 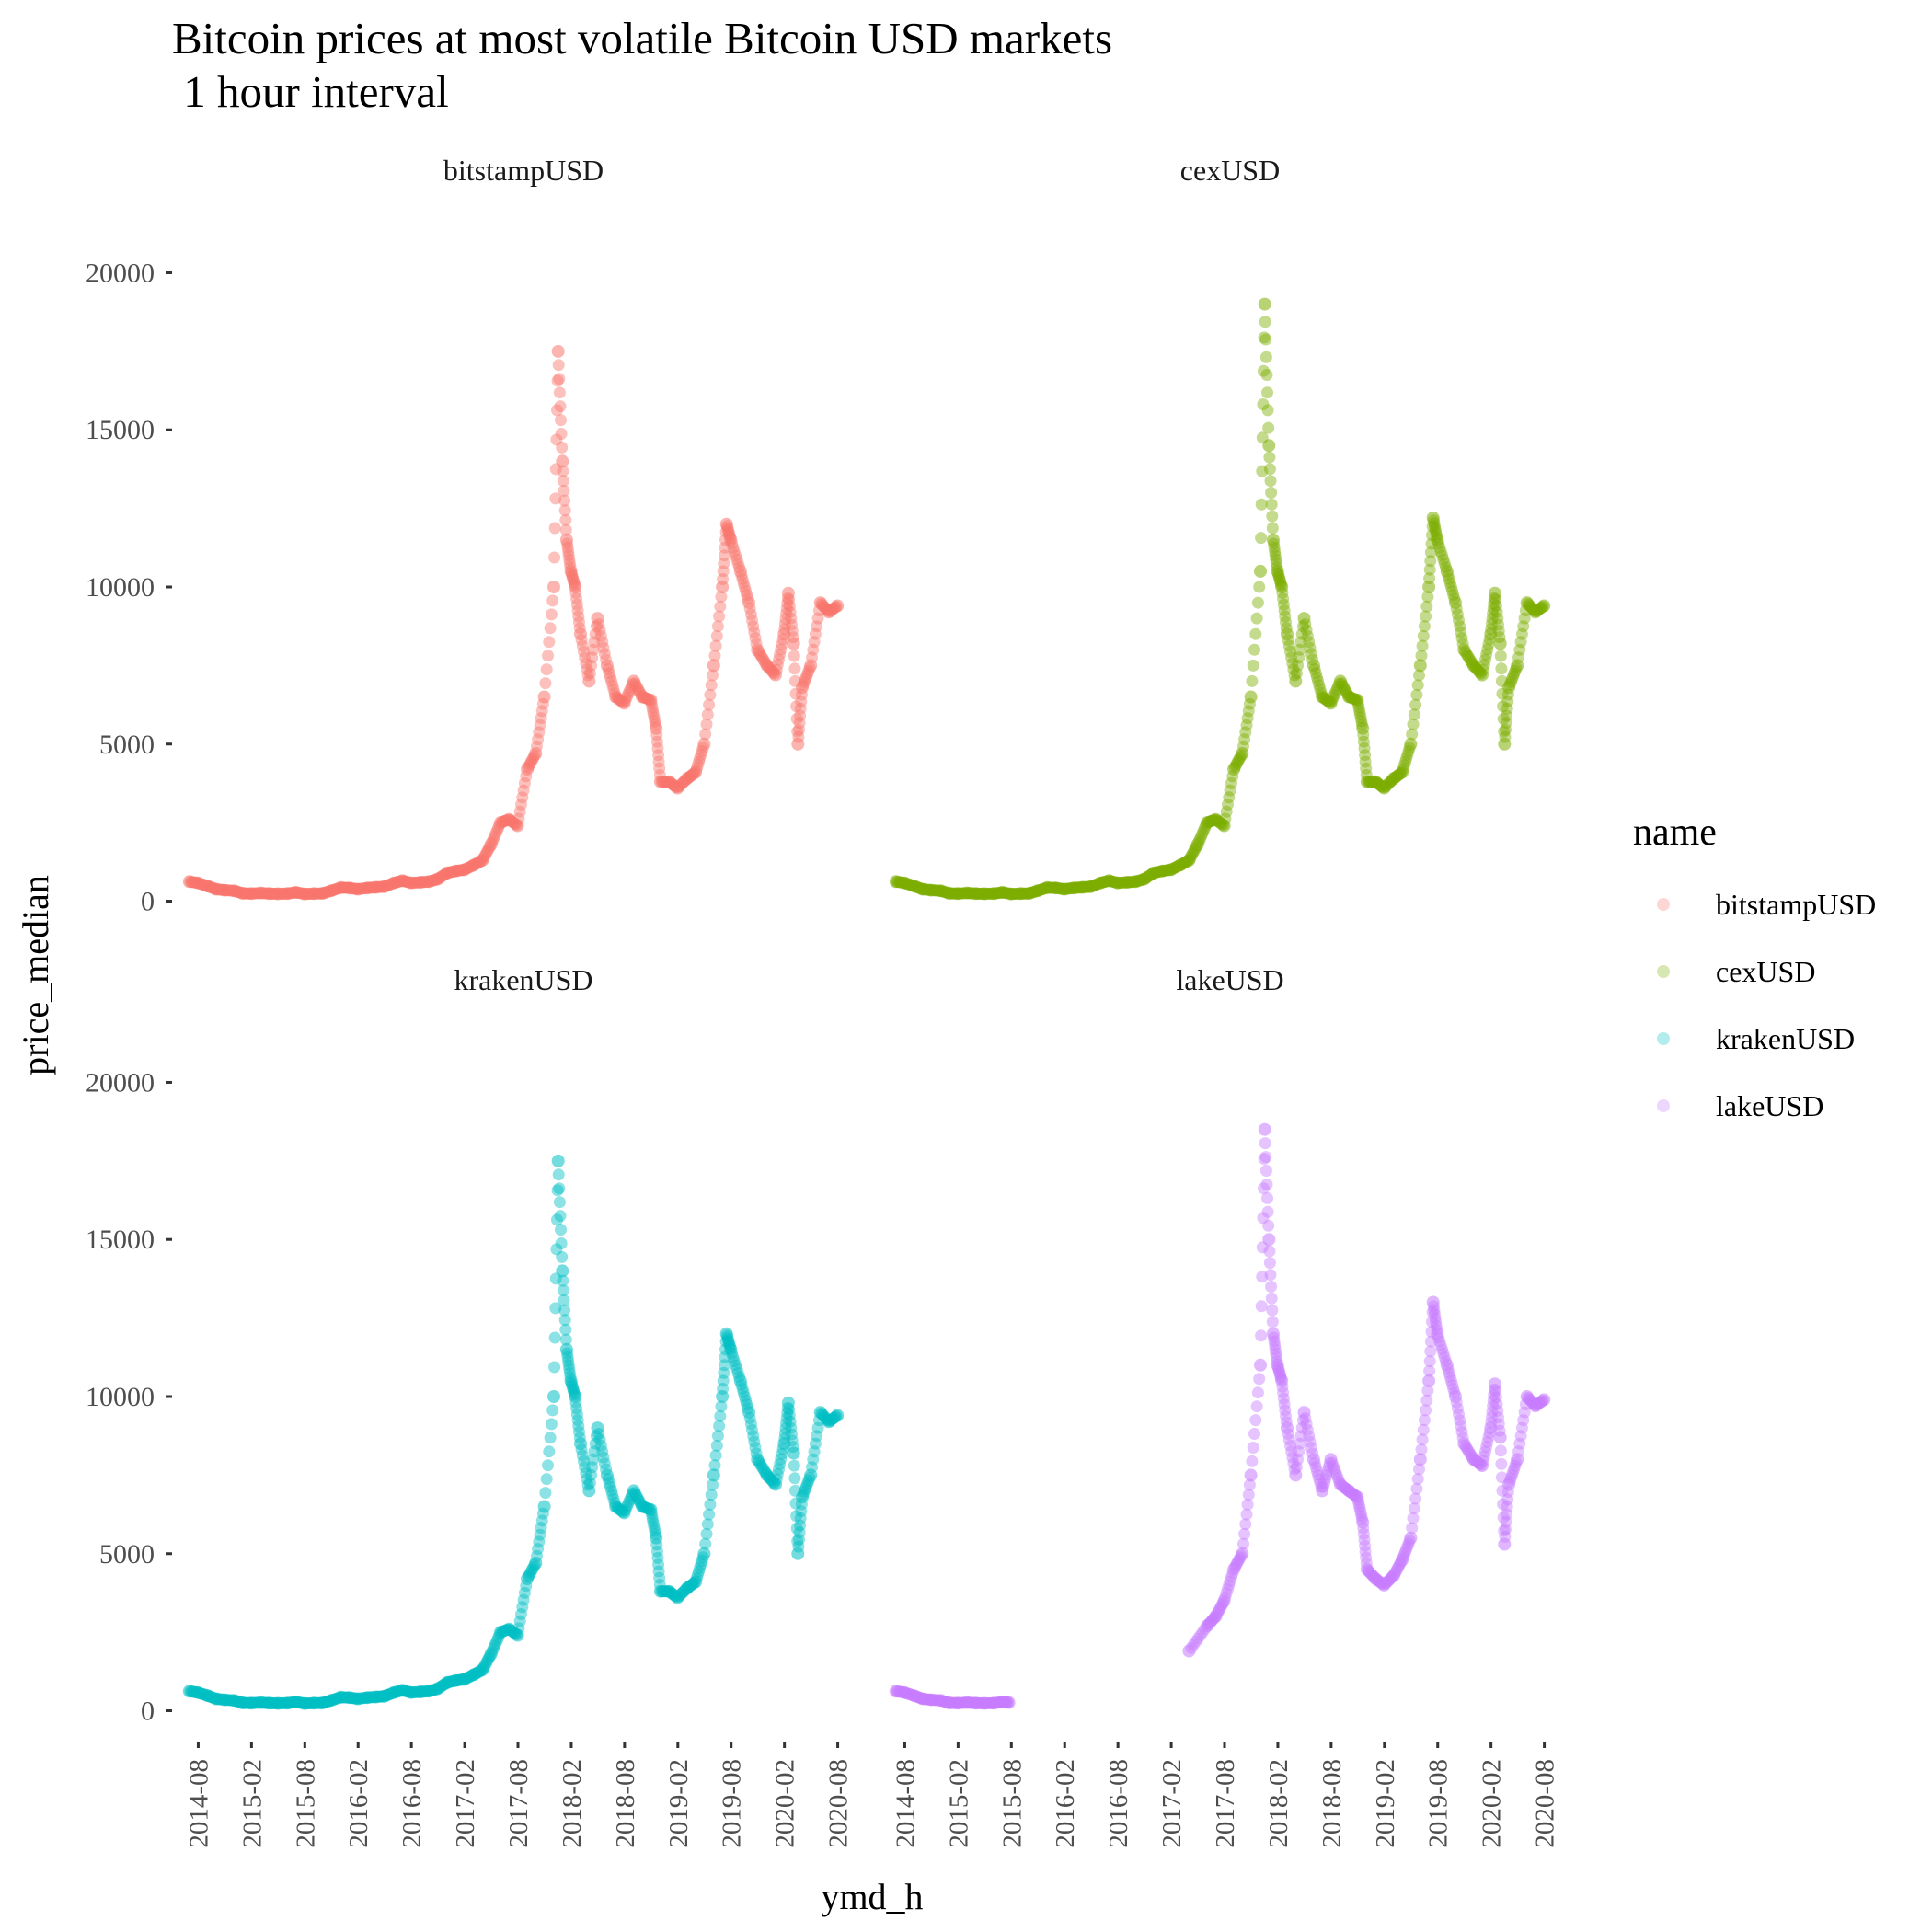 What do you see at coordinates (513, 622) in the screenshot?
I see `points-bitstampusd` at bounding box center [513, 622].